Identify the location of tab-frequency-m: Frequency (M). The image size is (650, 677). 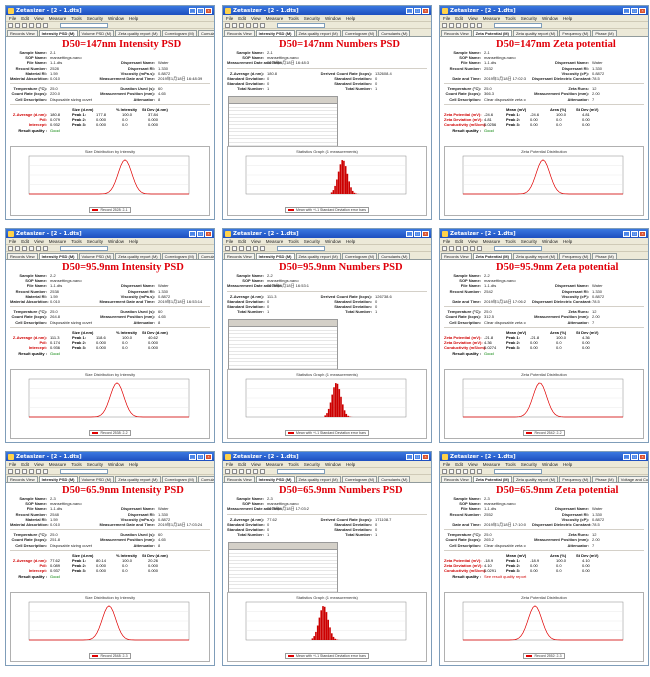
(575, 256).